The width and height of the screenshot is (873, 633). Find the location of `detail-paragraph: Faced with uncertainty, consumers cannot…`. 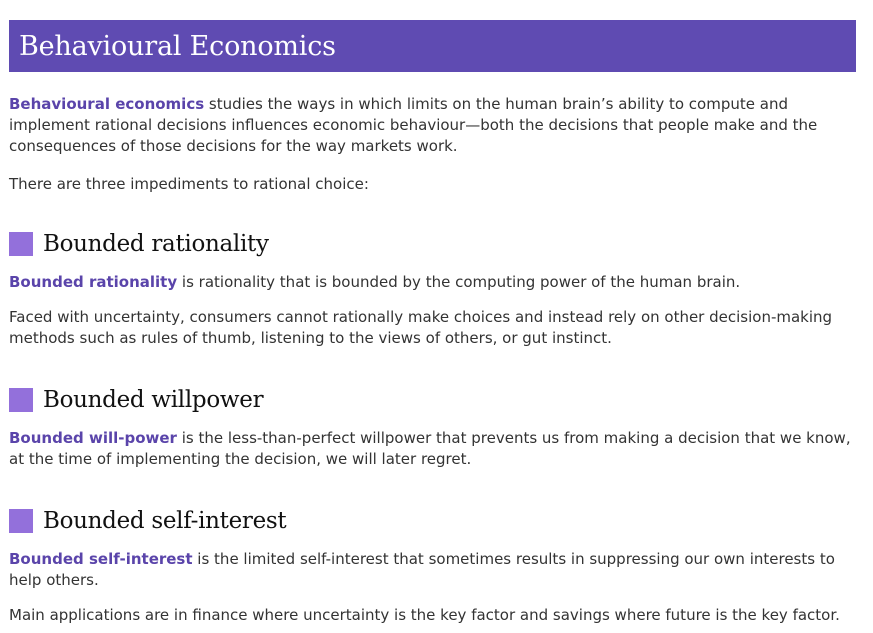

detail-paragraph: Faced with uncertainty, consumers cannot… is located at coordinates (421, 327).